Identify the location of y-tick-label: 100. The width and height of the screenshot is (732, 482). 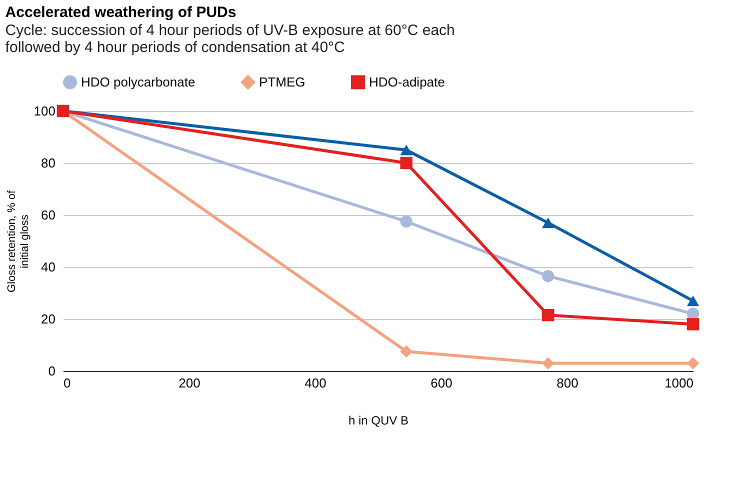
(45, 111).